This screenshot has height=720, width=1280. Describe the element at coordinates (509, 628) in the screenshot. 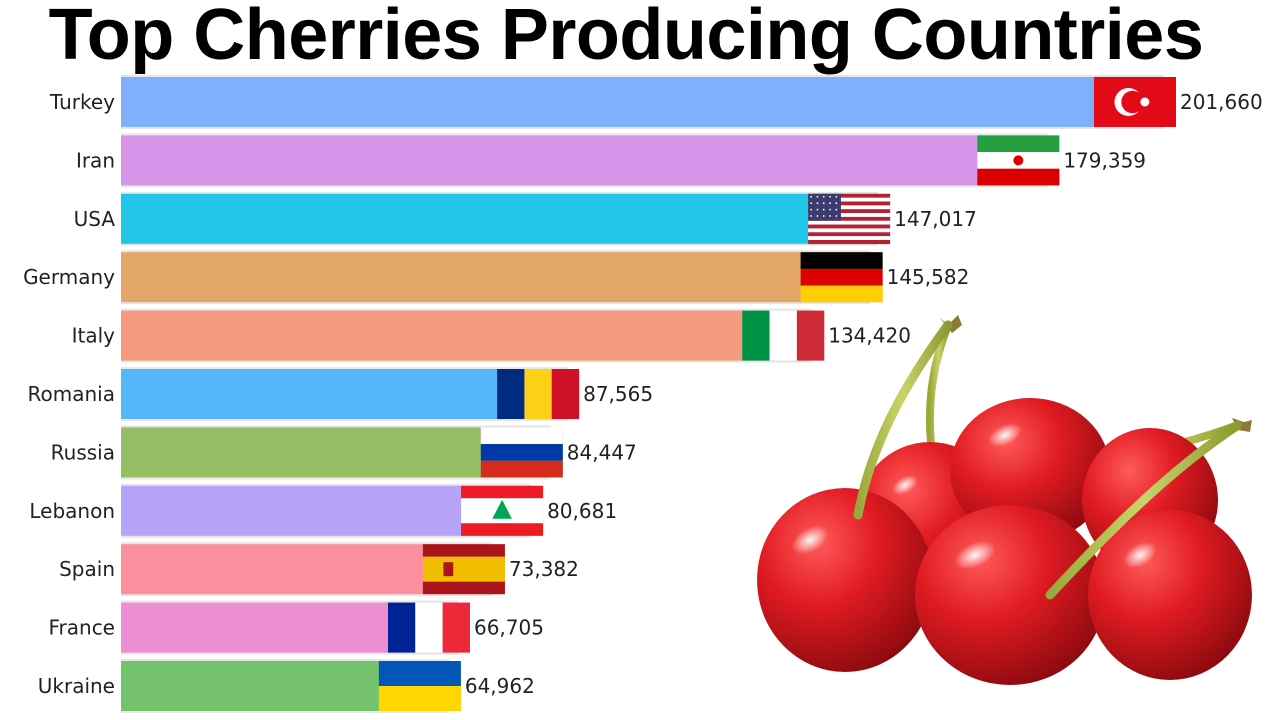

I see `value-label-france: 66,705` at that location.